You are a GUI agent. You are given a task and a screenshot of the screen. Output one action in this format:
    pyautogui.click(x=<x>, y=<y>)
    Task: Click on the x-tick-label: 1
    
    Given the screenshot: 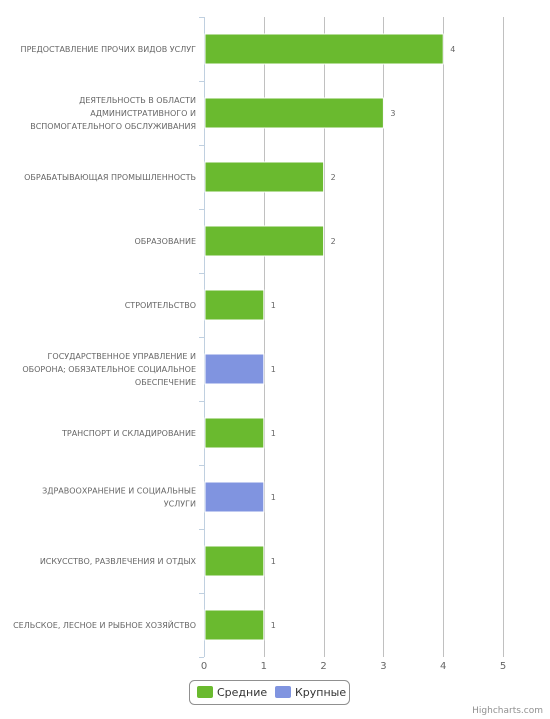 What is the action you would take?
    pyautogui.click(x=264, y=666)
    